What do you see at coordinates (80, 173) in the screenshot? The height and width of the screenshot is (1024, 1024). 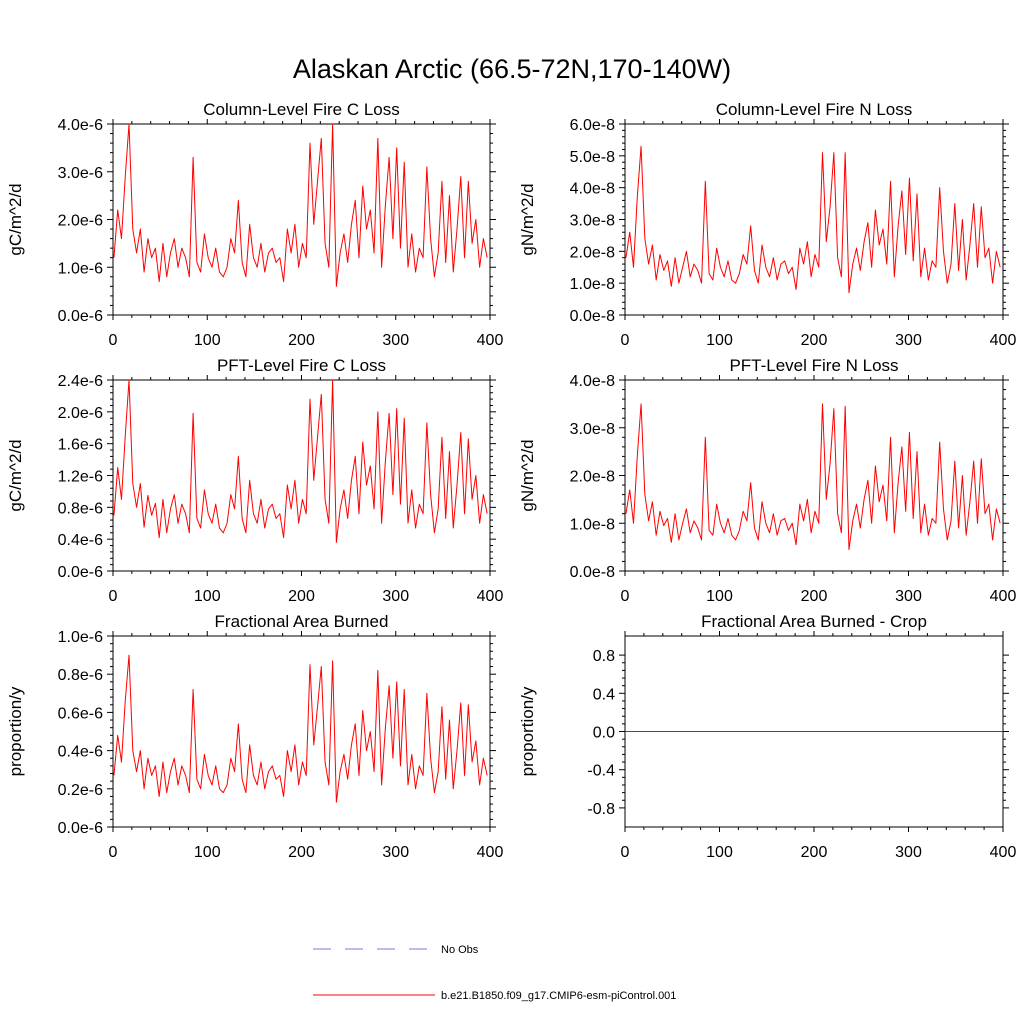 I see `y-tick-label-3-0e-6: 3.0e-6` at bounding box center [80, 173].